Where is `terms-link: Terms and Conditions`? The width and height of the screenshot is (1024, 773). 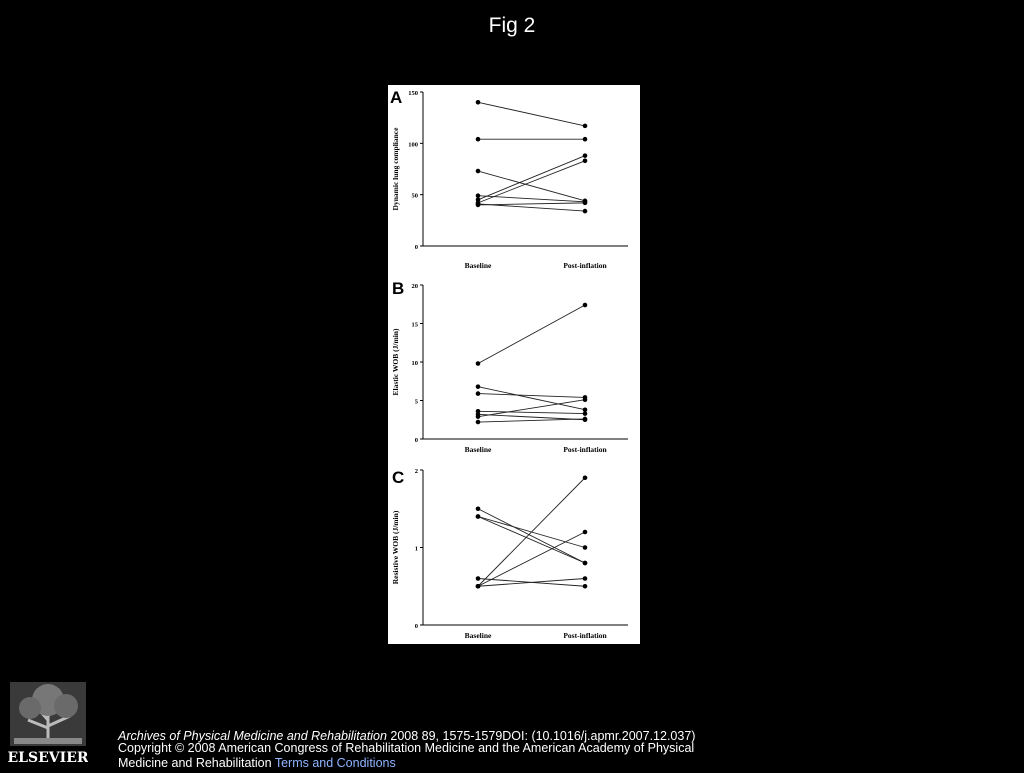
terms-link: Terms and Conditions is located at coordinates (335, 763).